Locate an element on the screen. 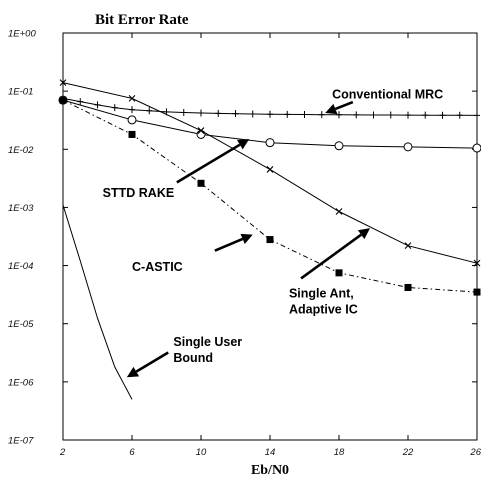  y-tick-label: 1E-04 is located at coordinates (20, 266).